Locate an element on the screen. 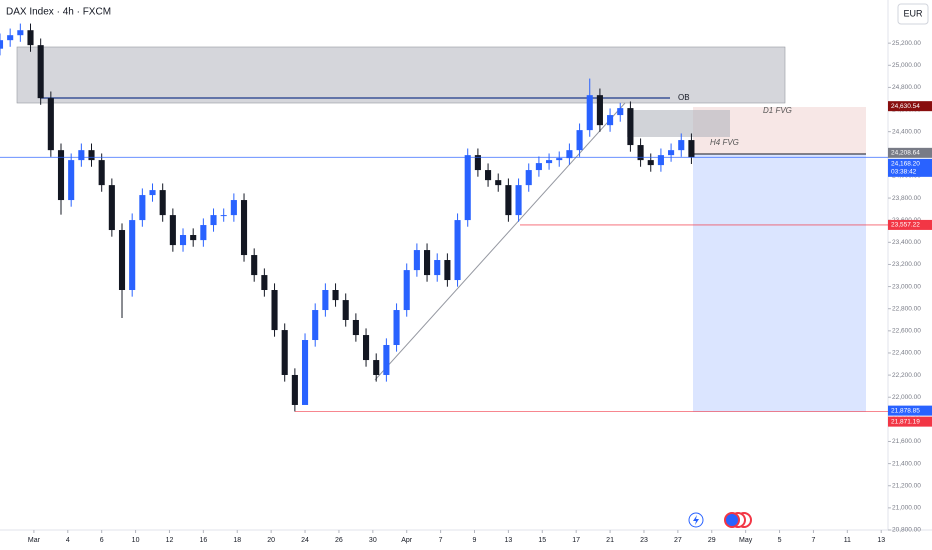 The height and width of the screenshot is (550, 932). y-tick-label: 22,400.00 is located at coordinates (906, 353).